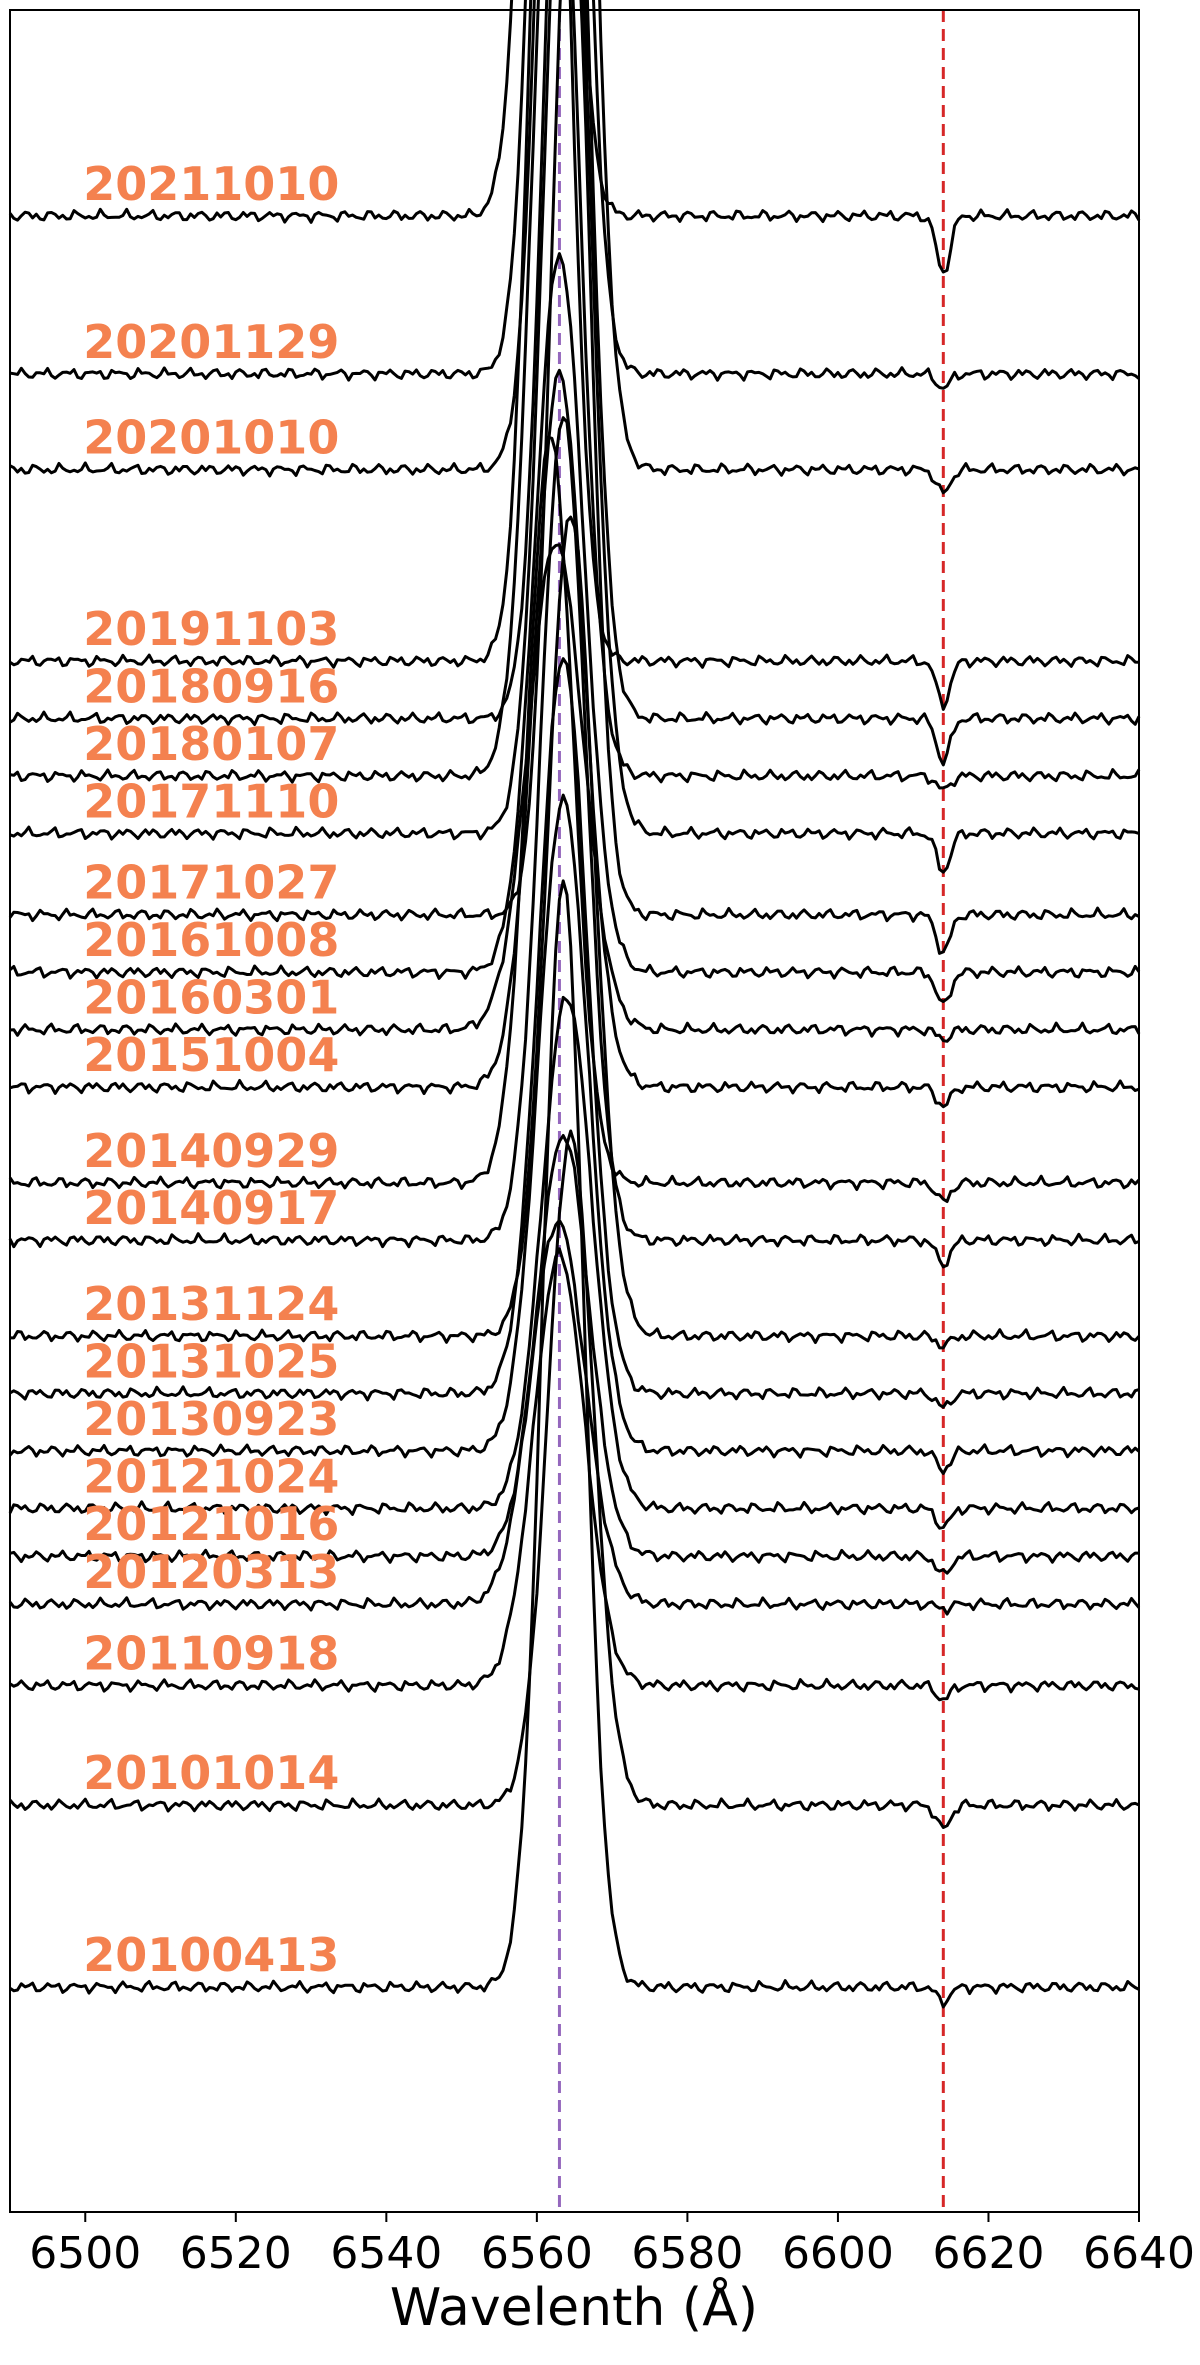 This screenshot has height=2365, width=1200. What do you see at coordinates (211, 1773) in the screenshot?
I see `series-label: 20101014` at bounding box center [211, 1773].